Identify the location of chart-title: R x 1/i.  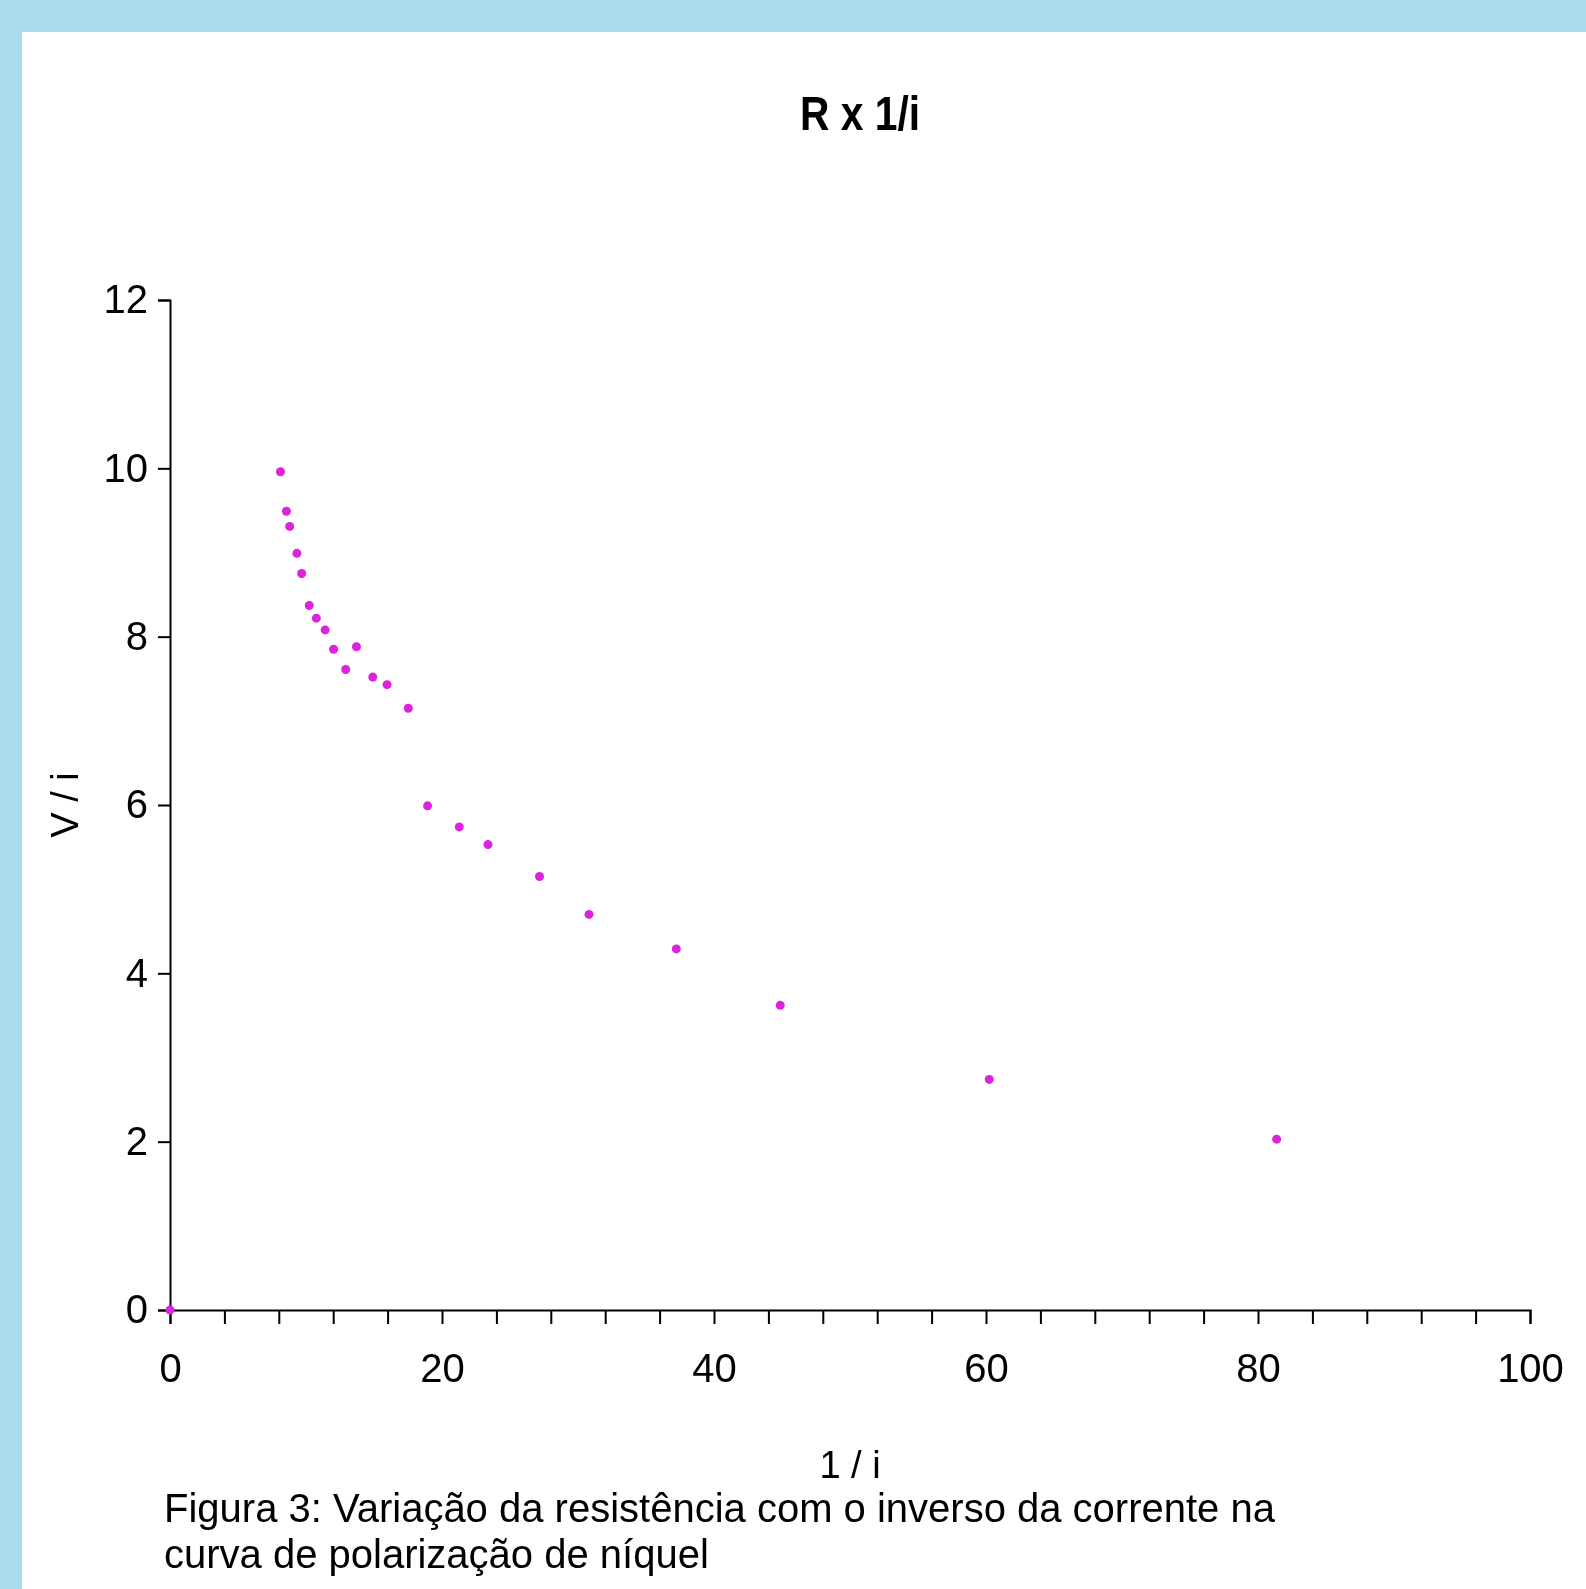
(860, 113).